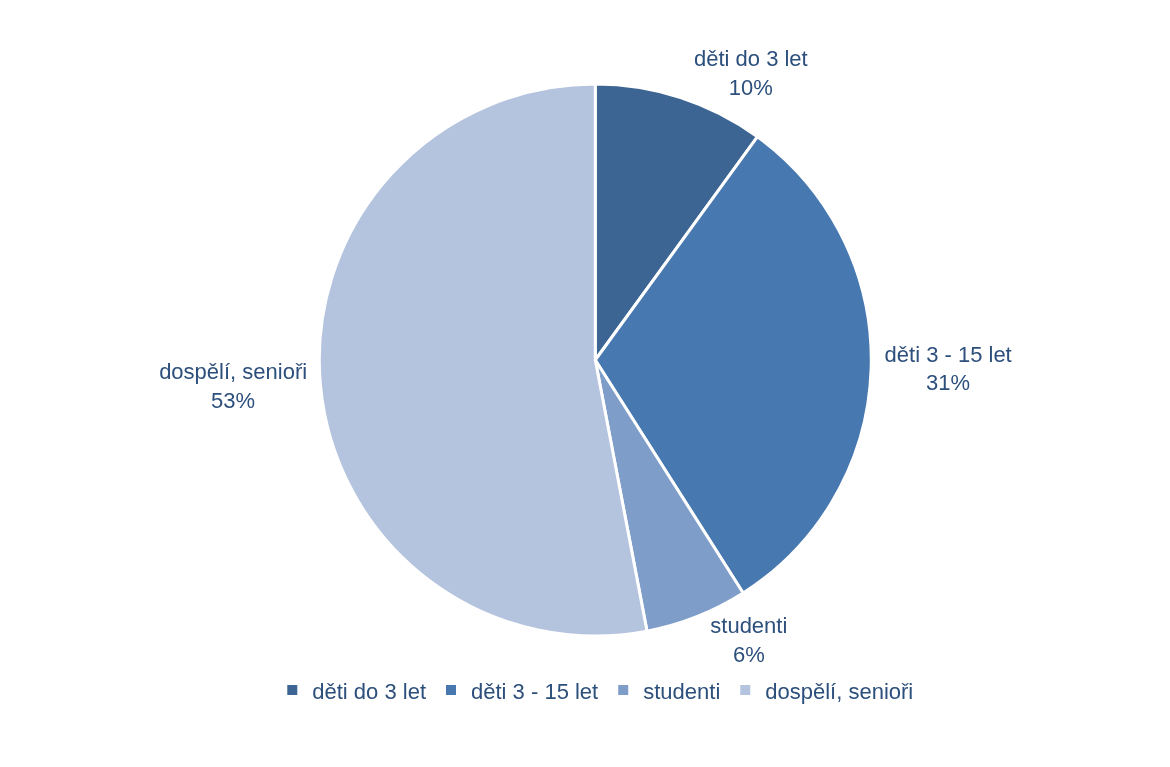  I want to click on legend-label: dospělí, senioři, so click(839, 691).